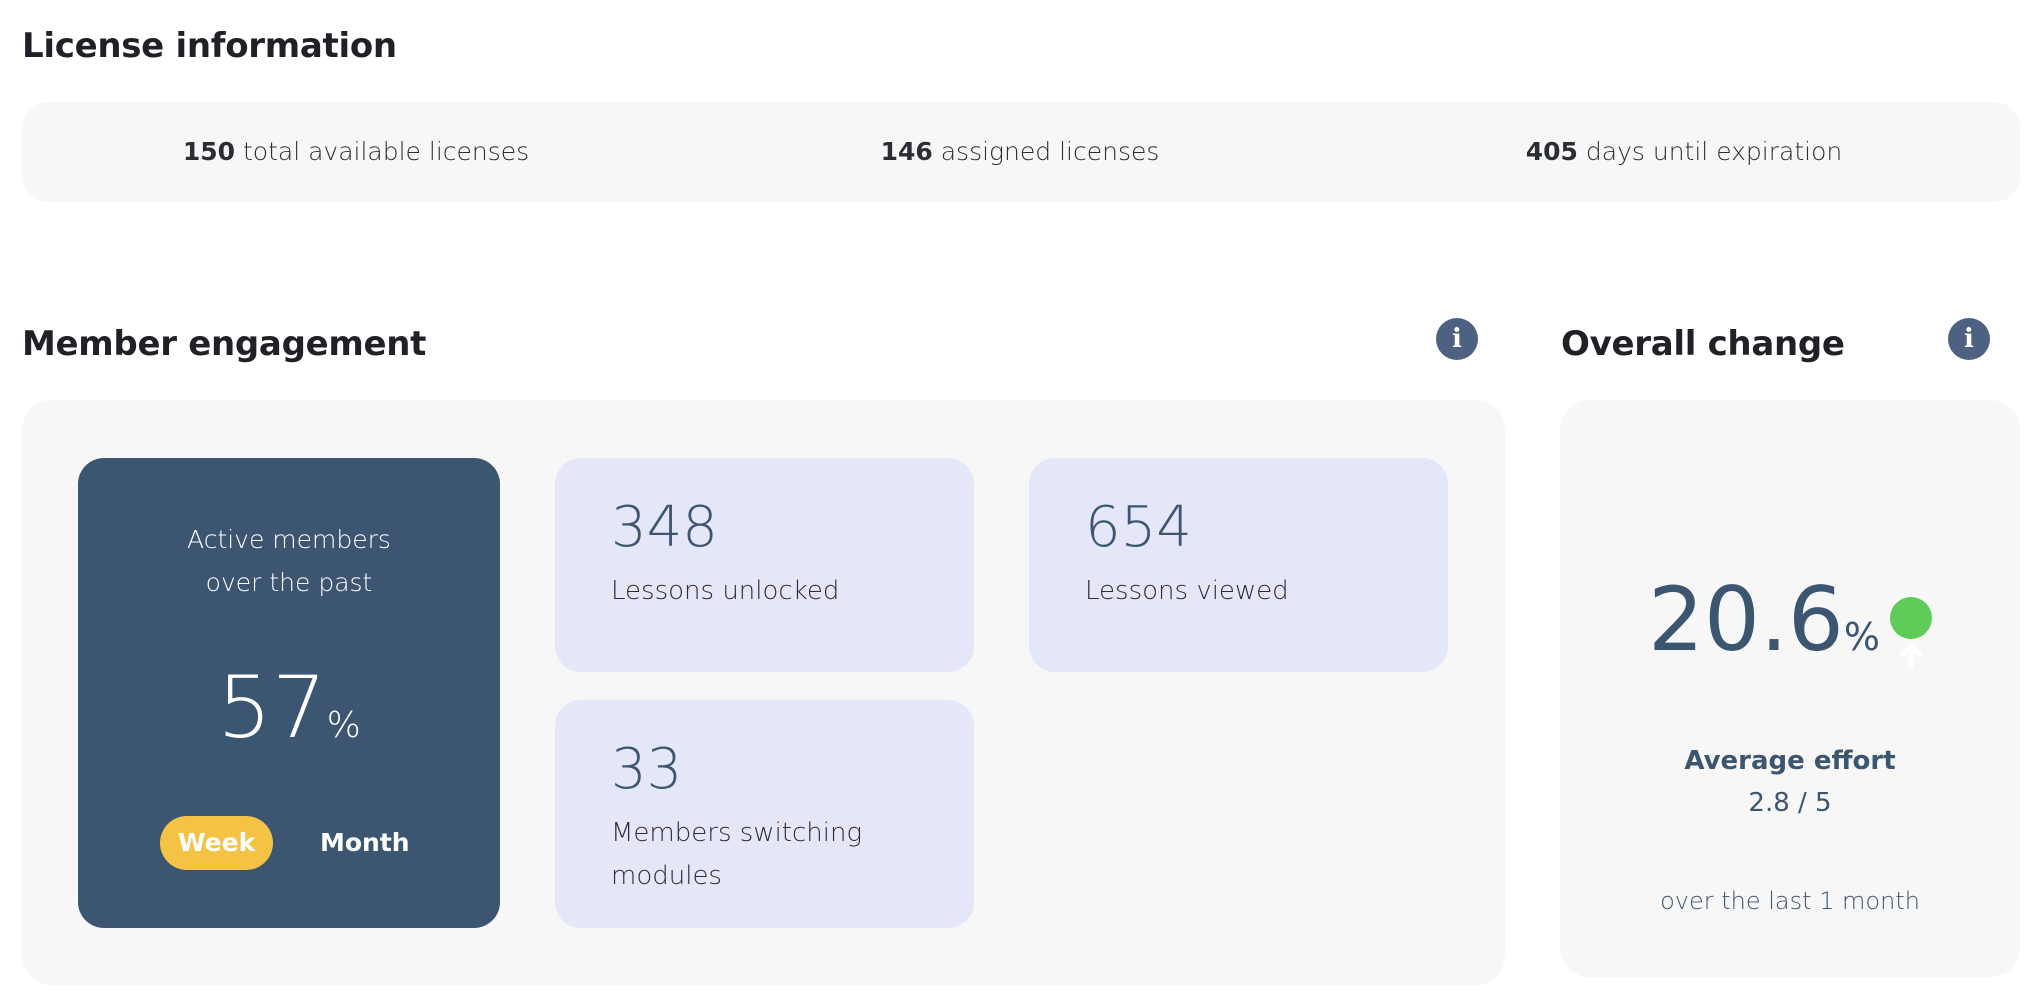 The image size is (2042, 1004). What do you see at coordinates (664, 527) in the screenshot?
I see `lessons-unlocked-value: 348` at bounding box center [664, 527].